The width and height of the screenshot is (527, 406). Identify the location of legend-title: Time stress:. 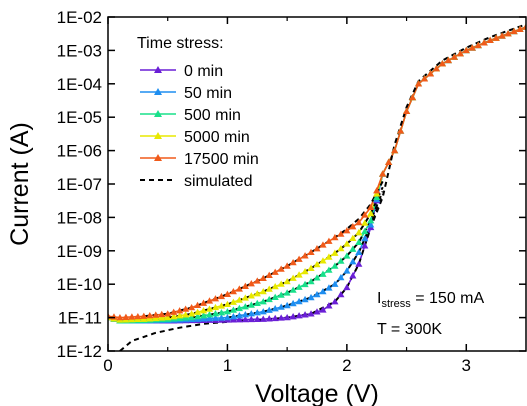
(180, 43).